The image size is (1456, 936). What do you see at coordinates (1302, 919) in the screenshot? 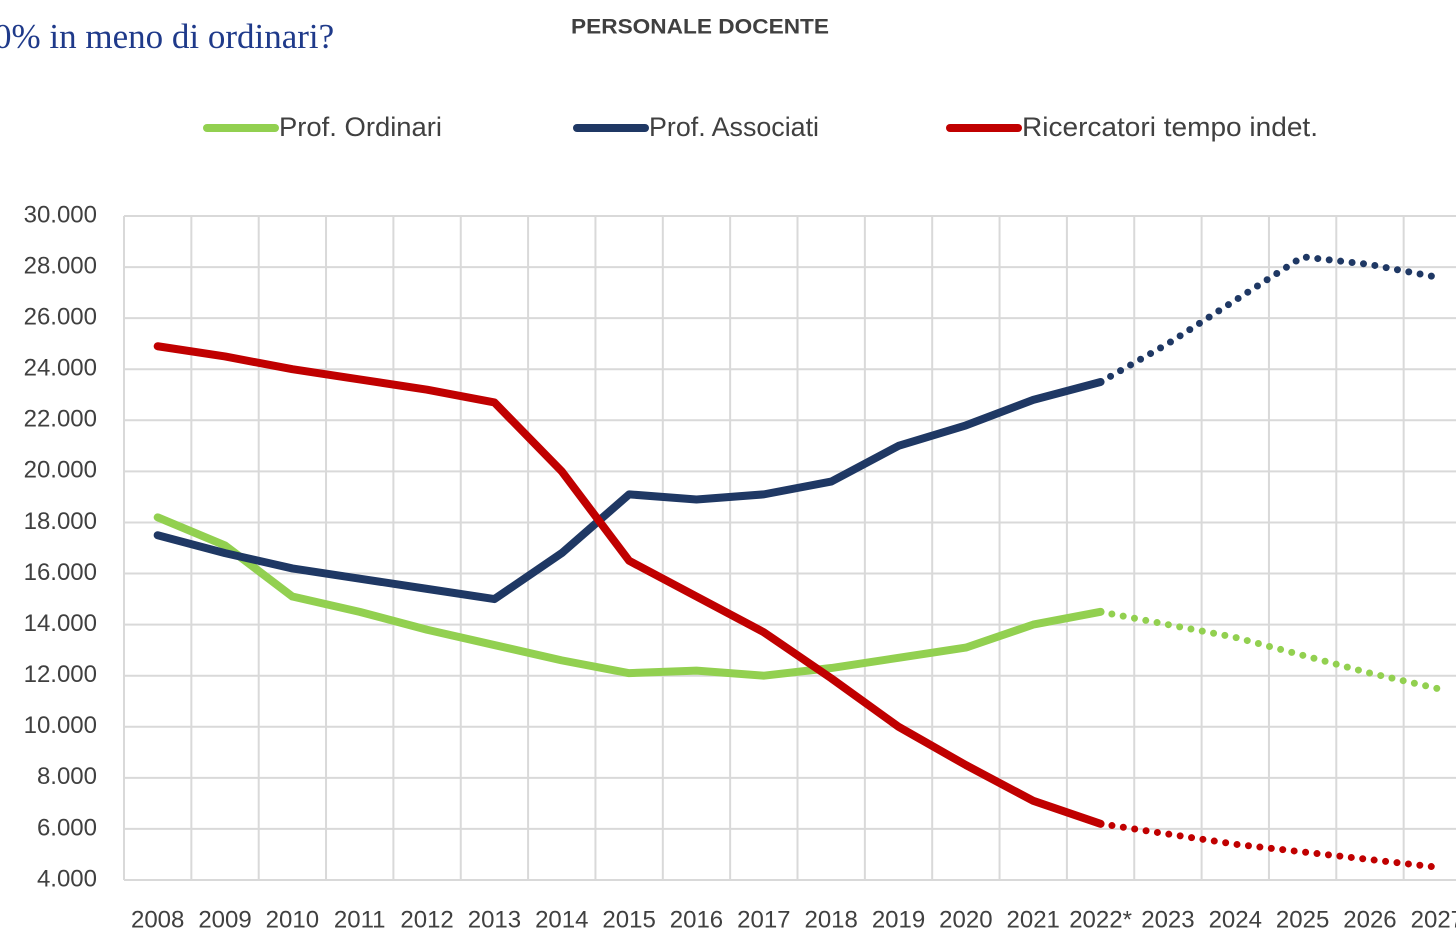
I see `x-tick-label: 2025` at bounding box center [1302, 919].